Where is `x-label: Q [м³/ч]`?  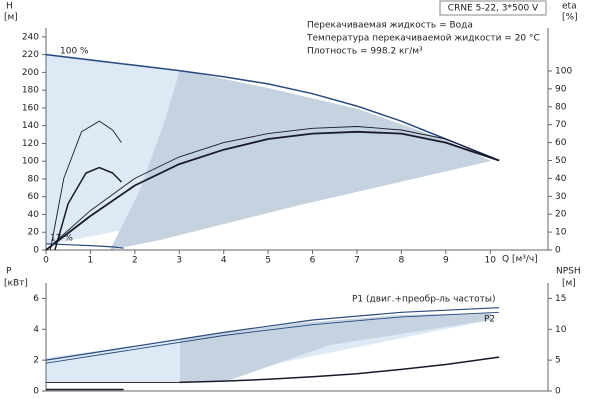 x-label: Q [м³/ч] is located at coordinates (520, 260).